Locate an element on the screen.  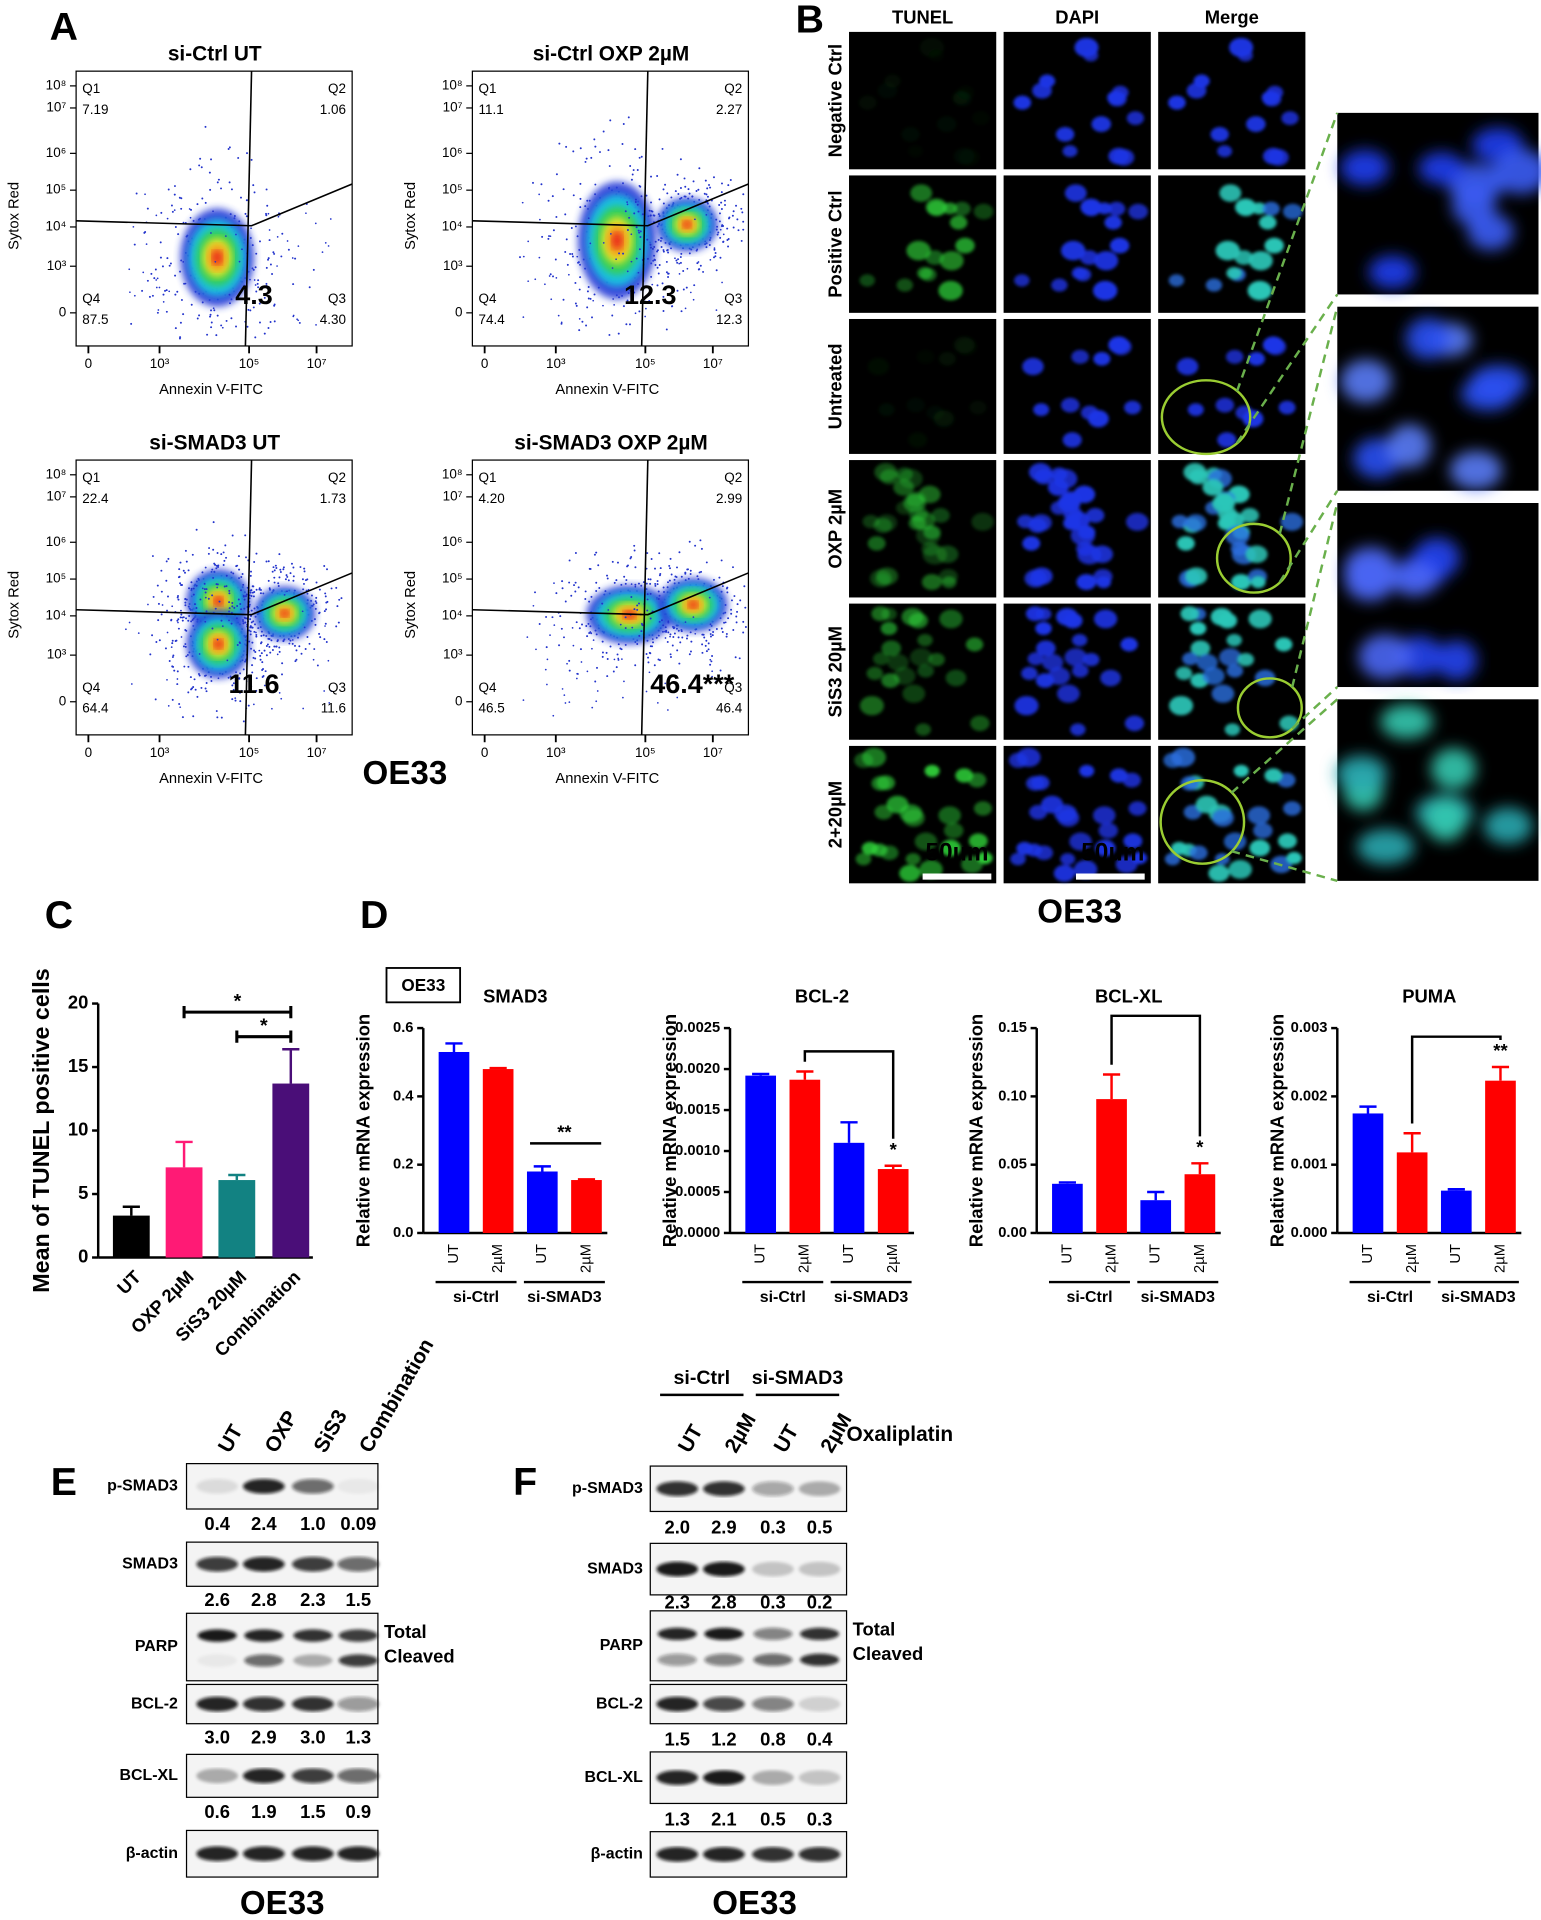
x-tick-label: 2µM is located at coordinates (586, 1258).